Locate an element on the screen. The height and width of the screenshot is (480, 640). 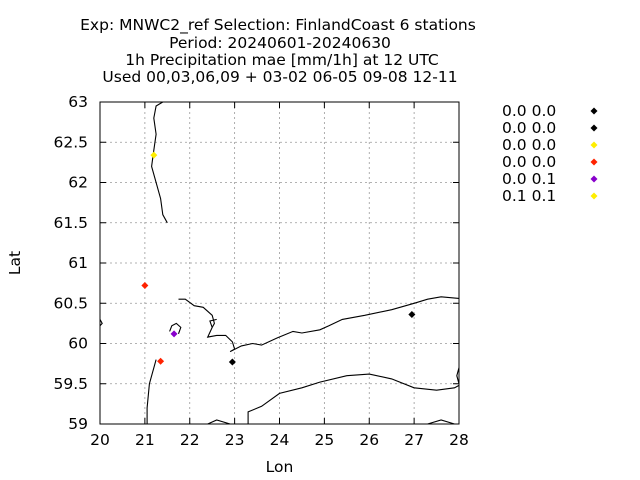
y-axis-label: Lat is located at coordinates (15, 263).